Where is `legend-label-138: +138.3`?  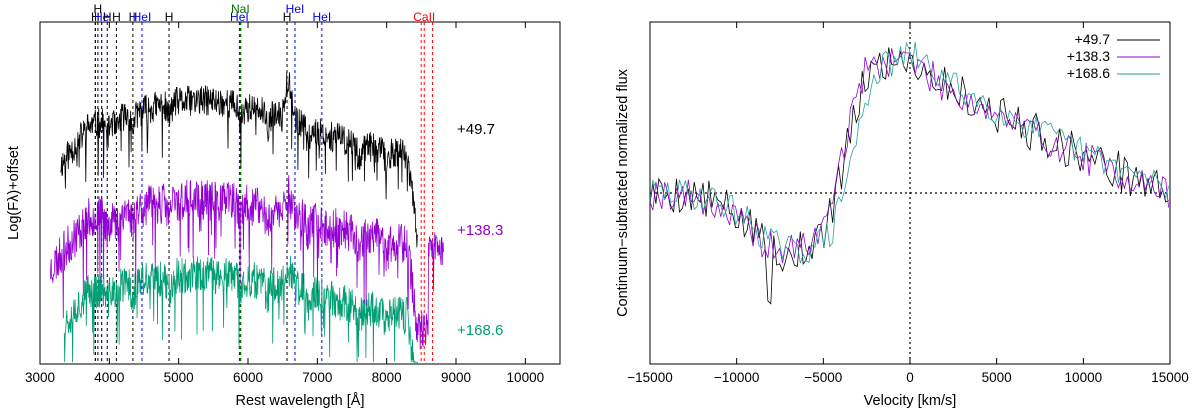
legend-label-138: +138.3 is located at coordinates (1088, 56).